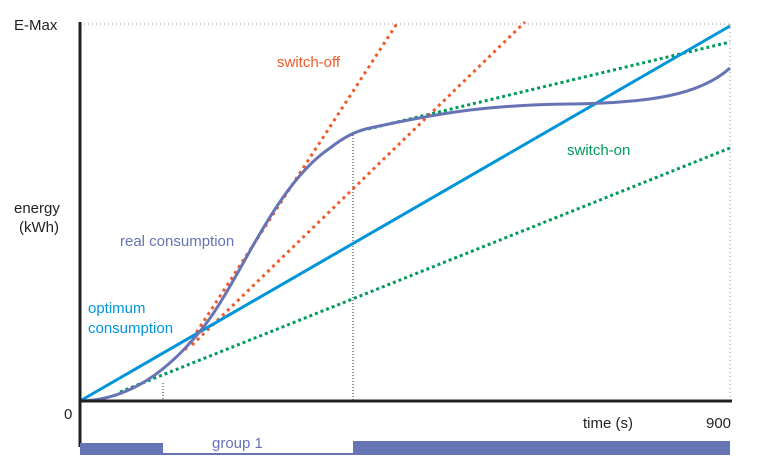  I want to click on switch-off-label: switch-off, so click(309, 62).